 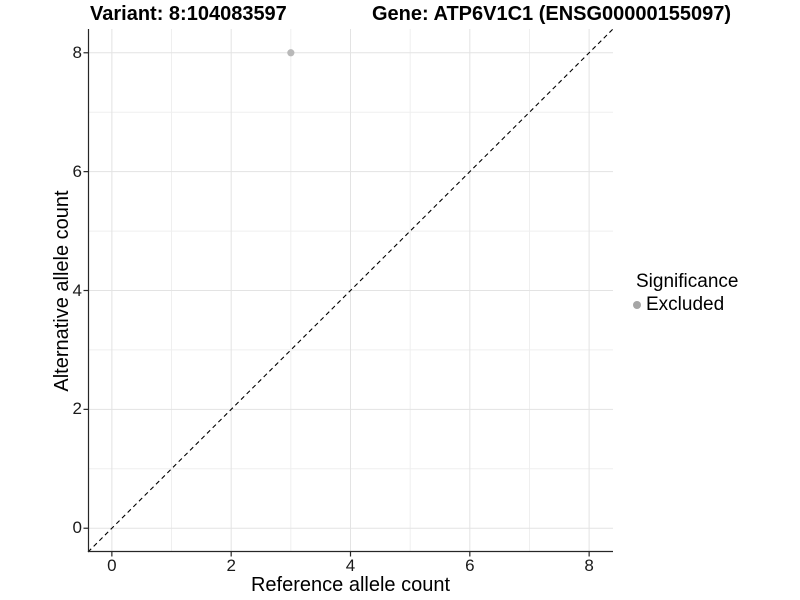 What do you see at coordinates (552, 14) in the screenshot?
I see `gene-title: Gene: ATP6V1C1 (ENSG00000155097)` at bounding box center [552, 14].